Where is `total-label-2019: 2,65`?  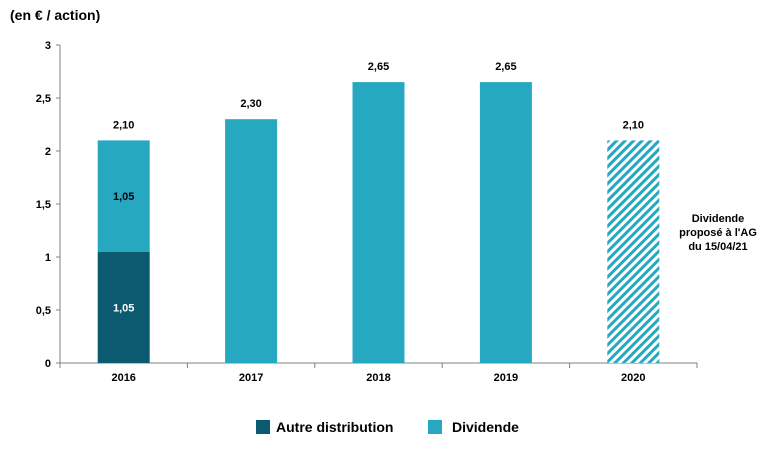
total-label-2019: 2,65 is located at coordinates (505, 67).